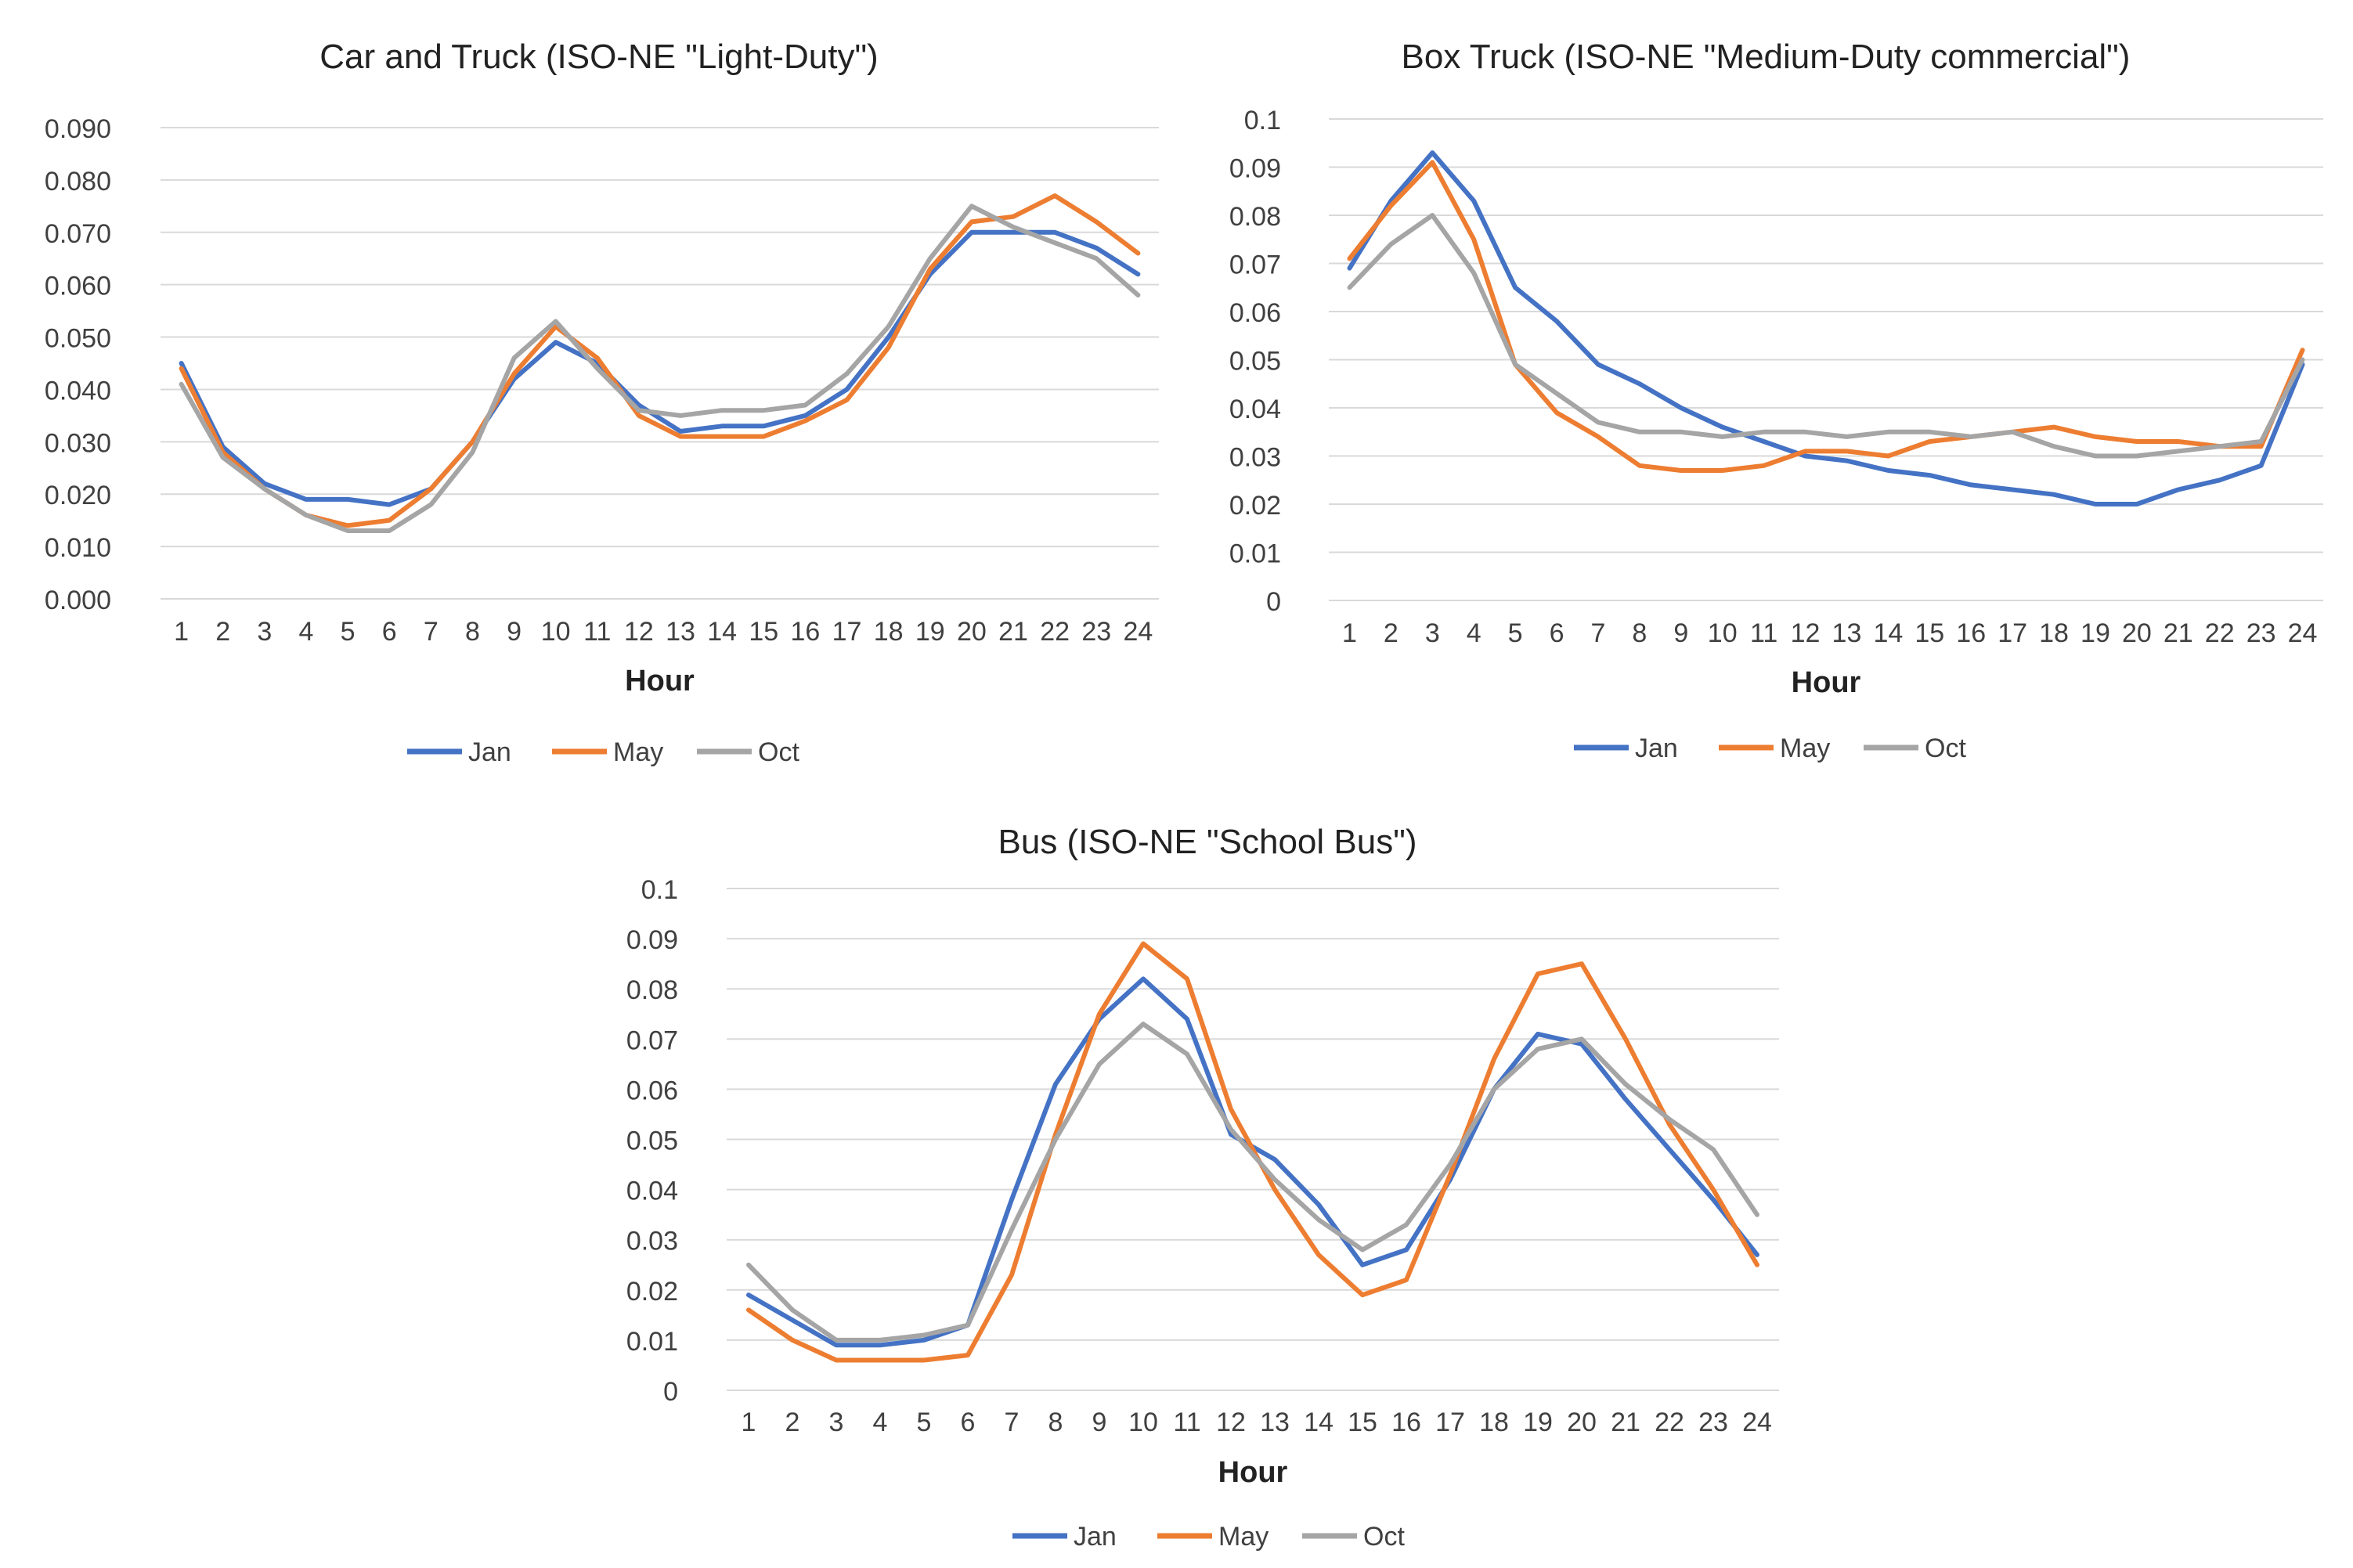  Describe the element at coordinates (597, 632) in the screenshot. I see `x-tick-label: 11` at that location.